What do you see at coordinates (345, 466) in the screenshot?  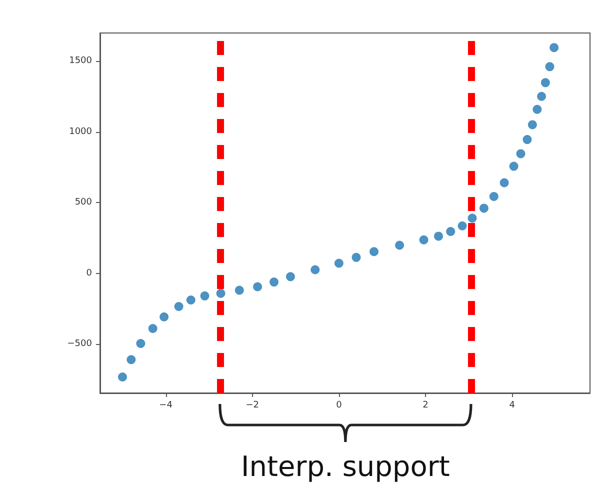 I see `text: Interp. support` at bounding box center [345, 466].